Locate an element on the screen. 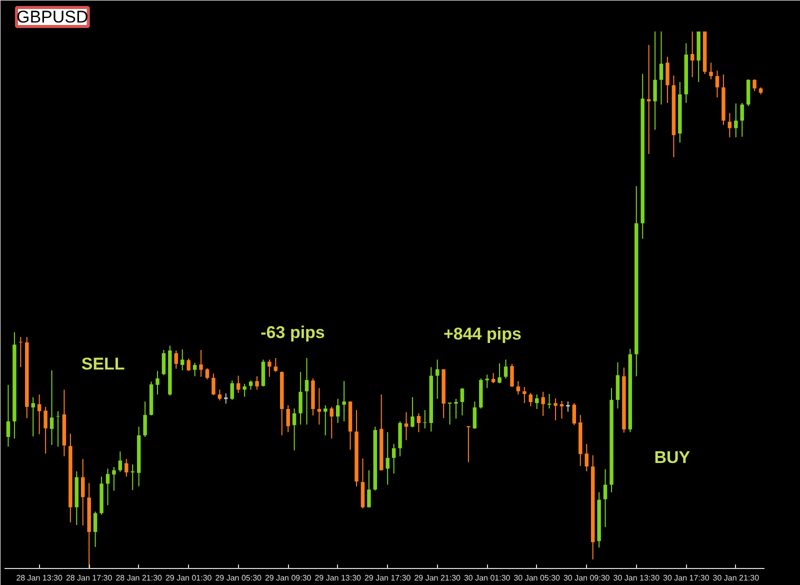 Image resolution: width=800 pixels, height=585 pixels. x-tick-label: 29 Jan 17:30 is located at coordinates (388, 578).